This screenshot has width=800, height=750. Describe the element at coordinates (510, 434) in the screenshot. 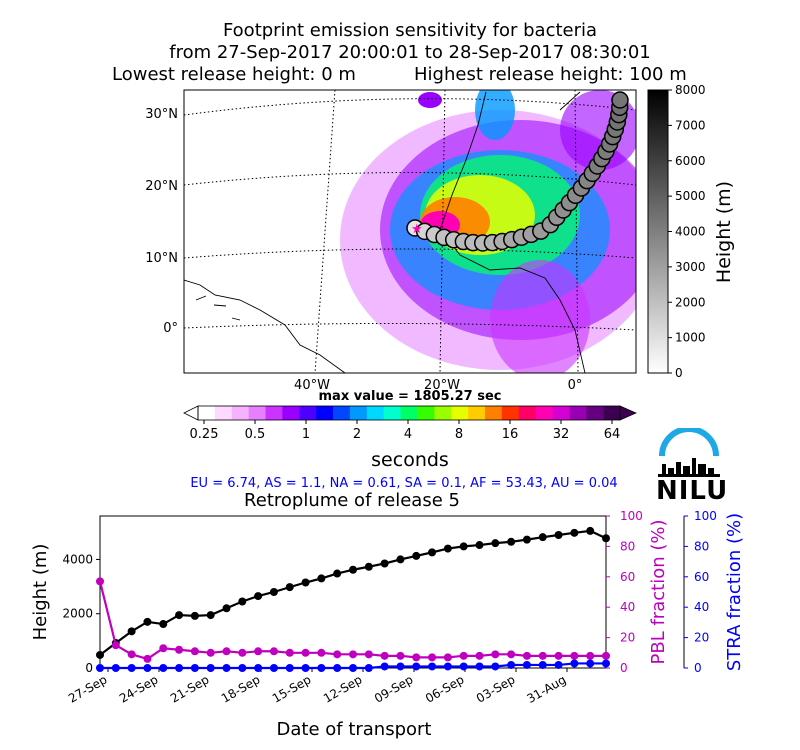

I see `sensitivity-tick-label: 16` at that location.